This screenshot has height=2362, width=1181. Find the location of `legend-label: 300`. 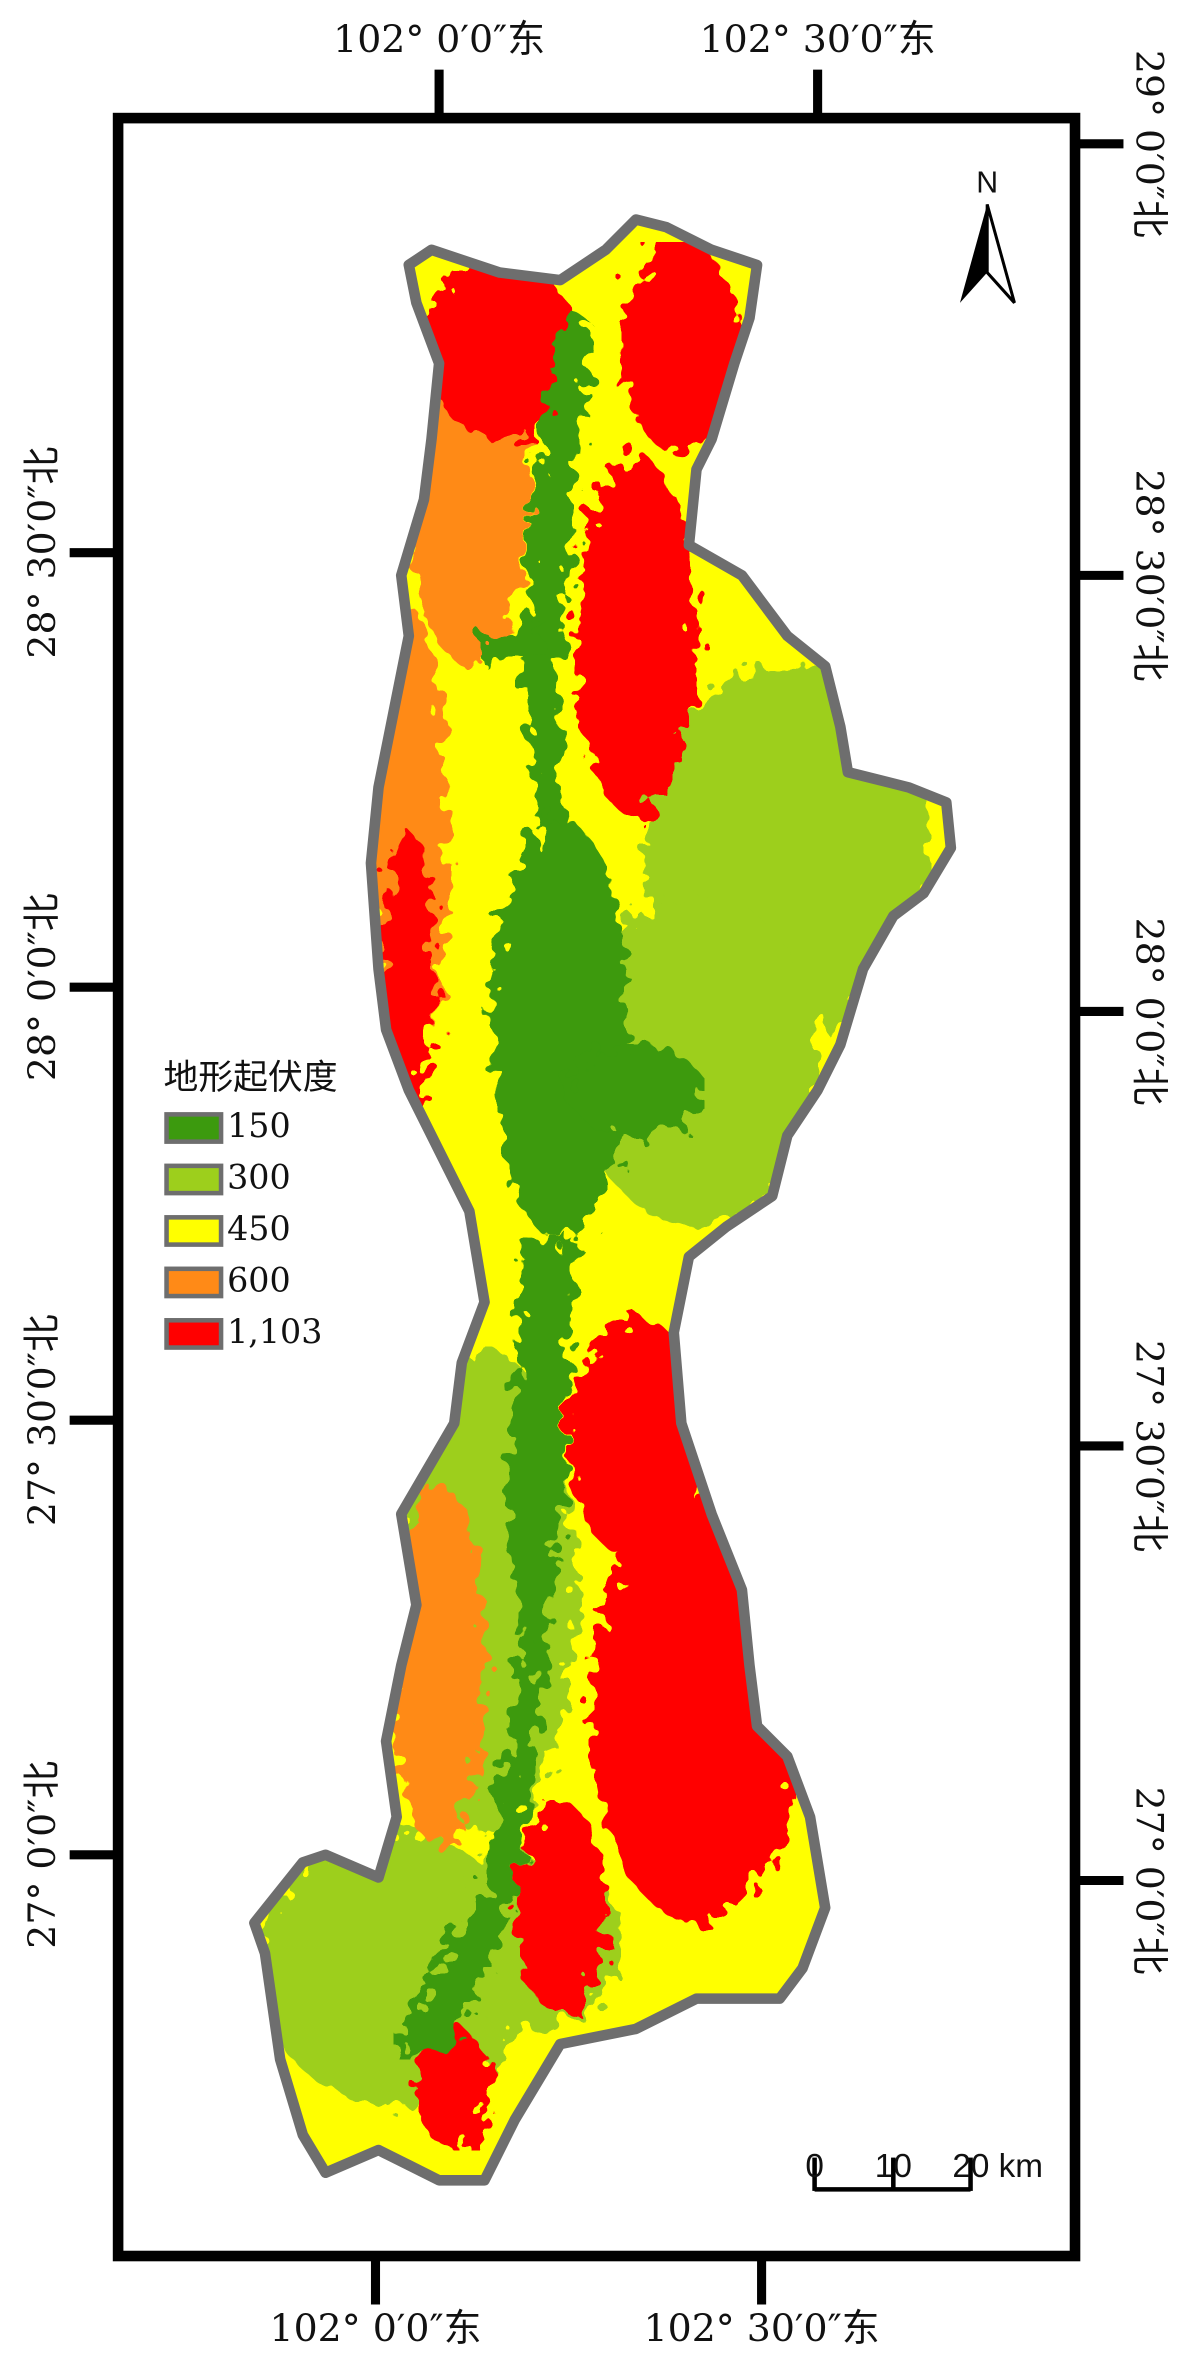

legend-label: 300 is located at coordinates (259, 1176).